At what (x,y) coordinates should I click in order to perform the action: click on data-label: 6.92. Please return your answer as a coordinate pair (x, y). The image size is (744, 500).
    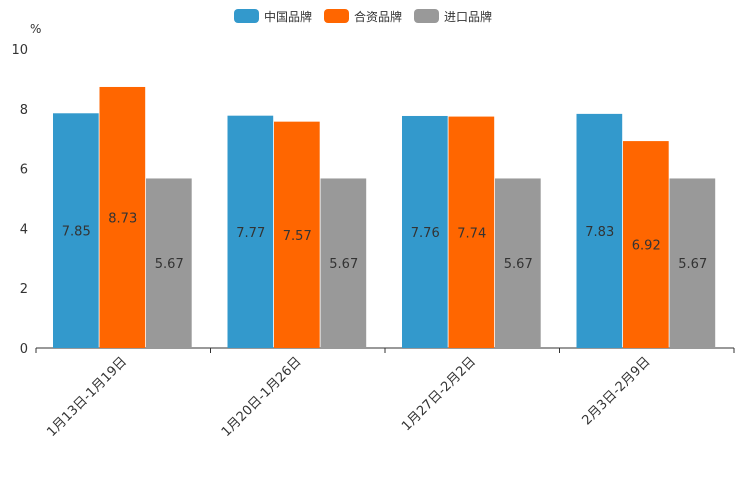
    Looking at the image, I should click on (646, 246).